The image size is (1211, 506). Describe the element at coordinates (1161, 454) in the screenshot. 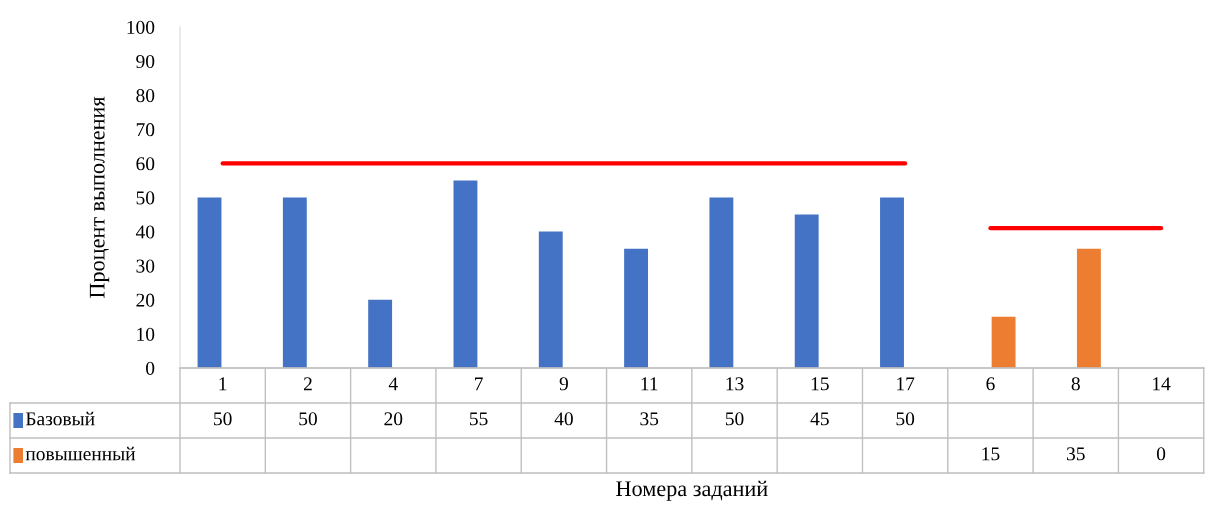

I see `data-label: 0` at that location.